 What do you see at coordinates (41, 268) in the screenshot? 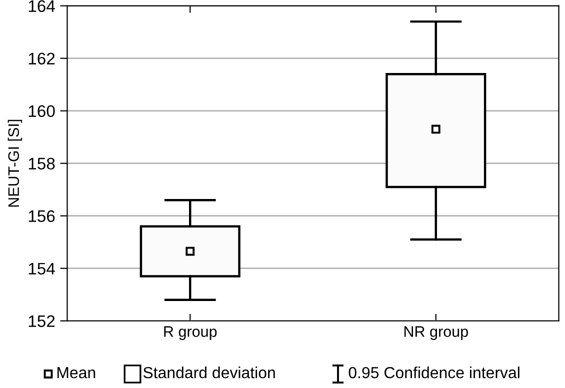
I see `y-tick-label: 154` at bounding box center [41, 268].